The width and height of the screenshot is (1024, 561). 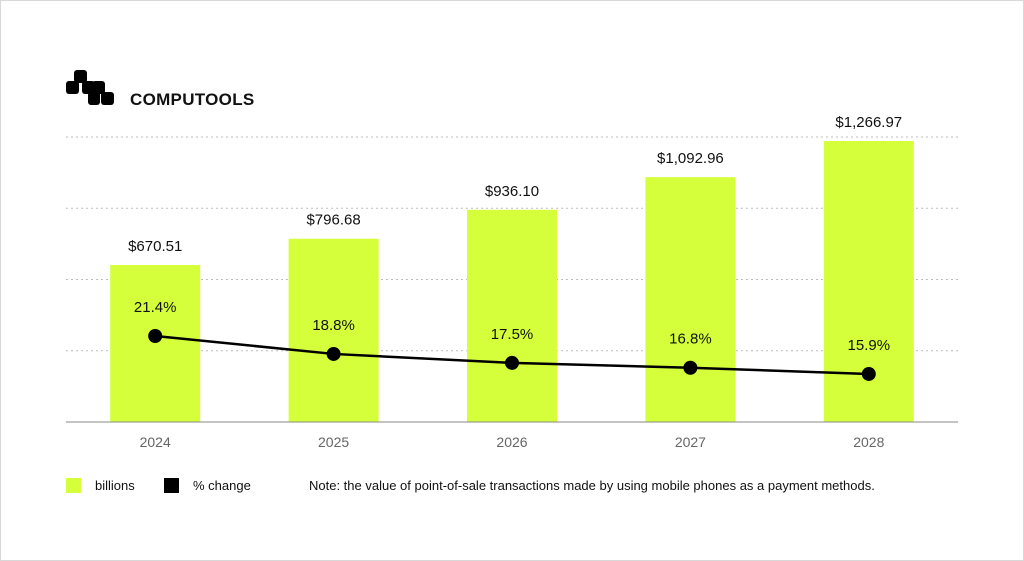 I want to click on x-tick-label: 2024, so click(x=155, y=442).